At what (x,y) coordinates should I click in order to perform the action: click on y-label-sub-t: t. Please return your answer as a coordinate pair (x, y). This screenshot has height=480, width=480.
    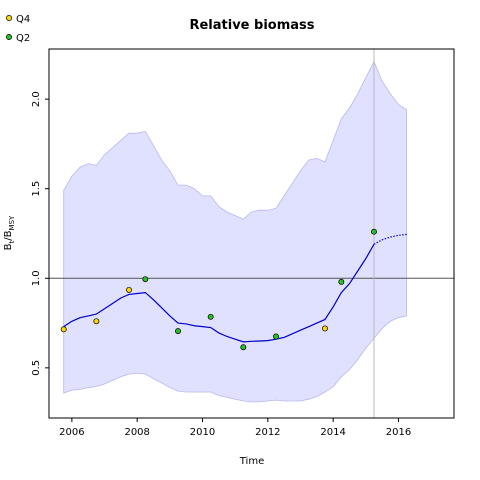
    Looking at the image, I should click on (12, 241).